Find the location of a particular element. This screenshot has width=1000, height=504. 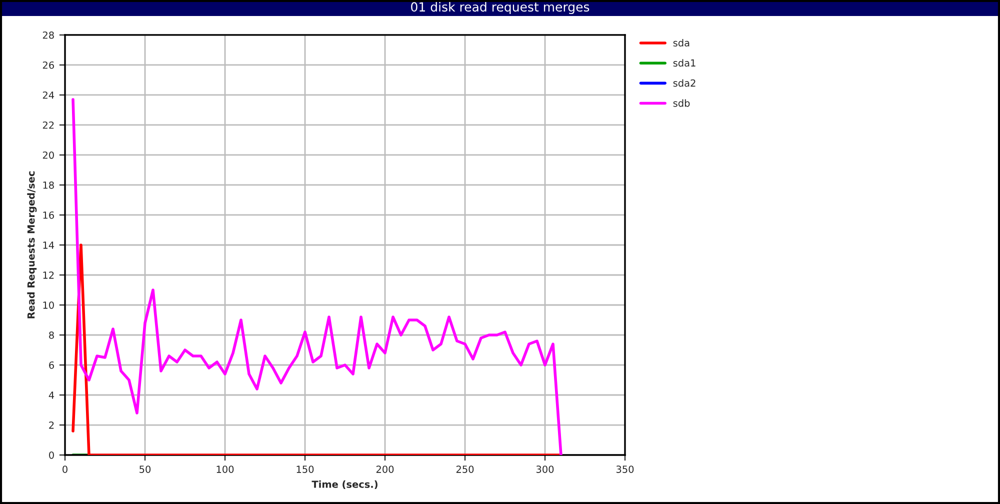

y-tick-label: 16 is located at coordinates (48, 215).